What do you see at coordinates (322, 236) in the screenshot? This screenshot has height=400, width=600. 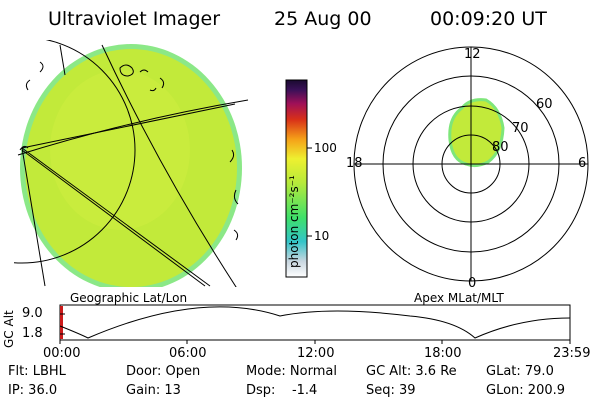 I see `colorbar-tick-10: 10` at bounding box center [322, 236].